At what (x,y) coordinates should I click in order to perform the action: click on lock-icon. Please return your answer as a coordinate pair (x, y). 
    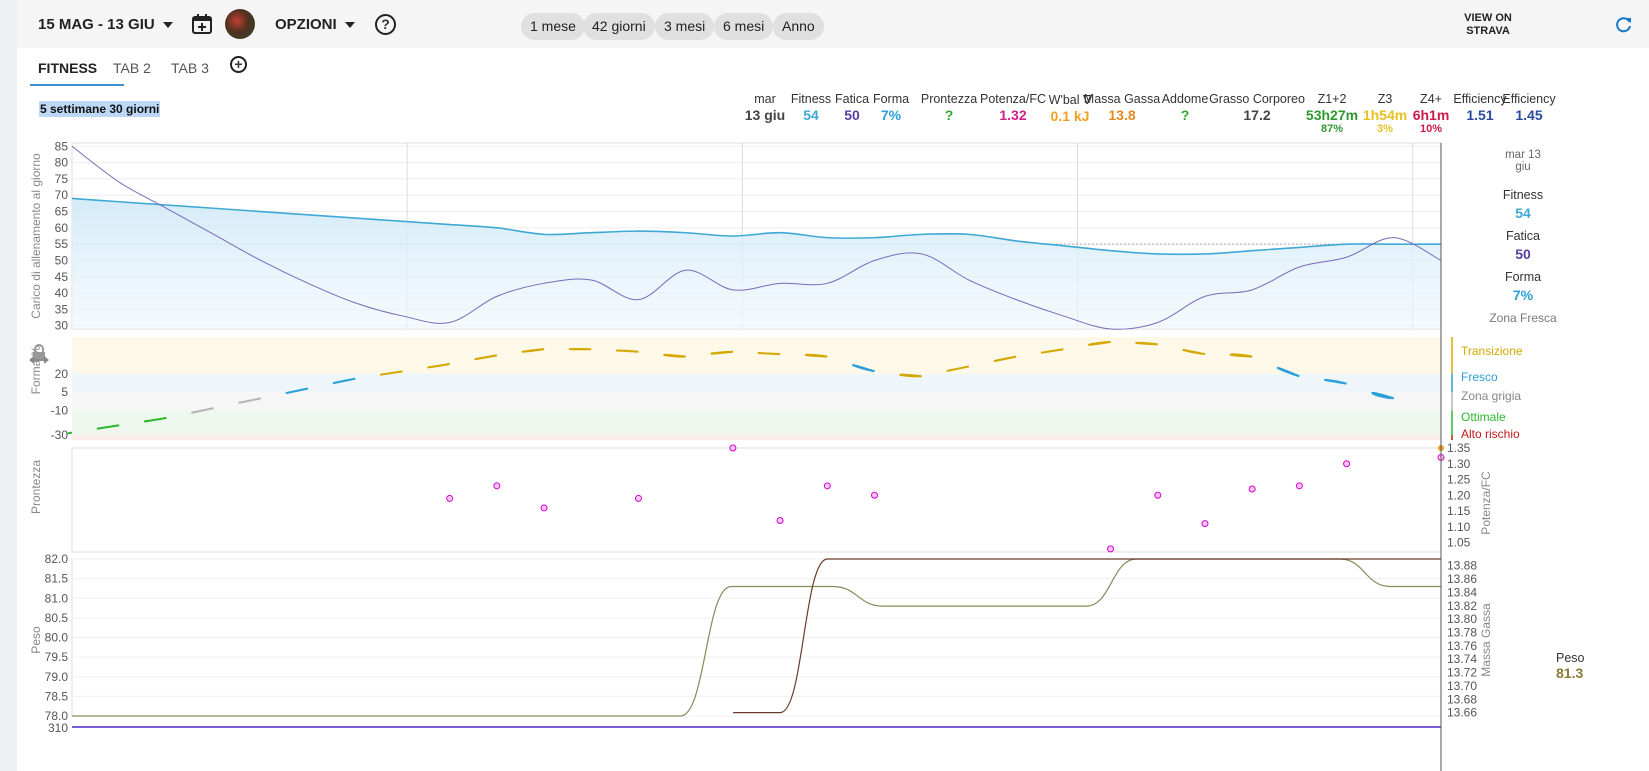
    Looking at the image, I should click on (39, 355).